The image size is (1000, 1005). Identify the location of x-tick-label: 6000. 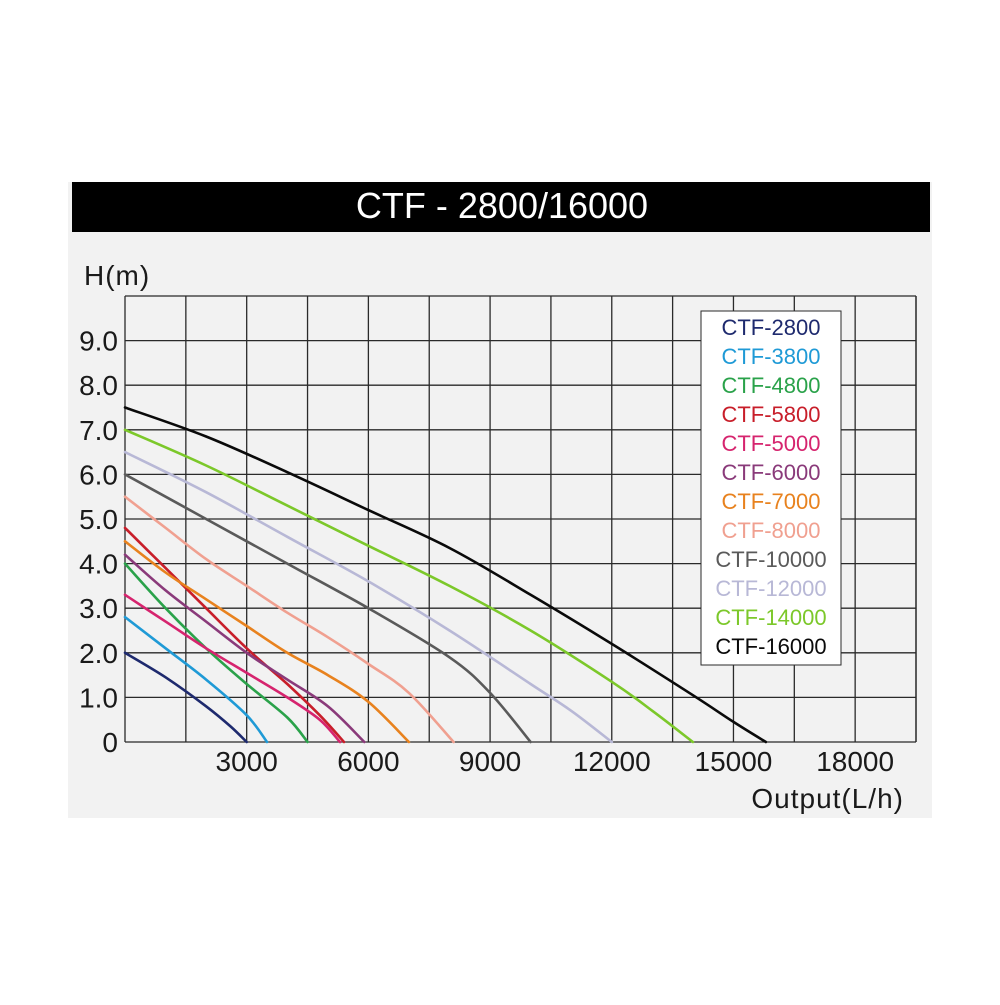
(368, 761).